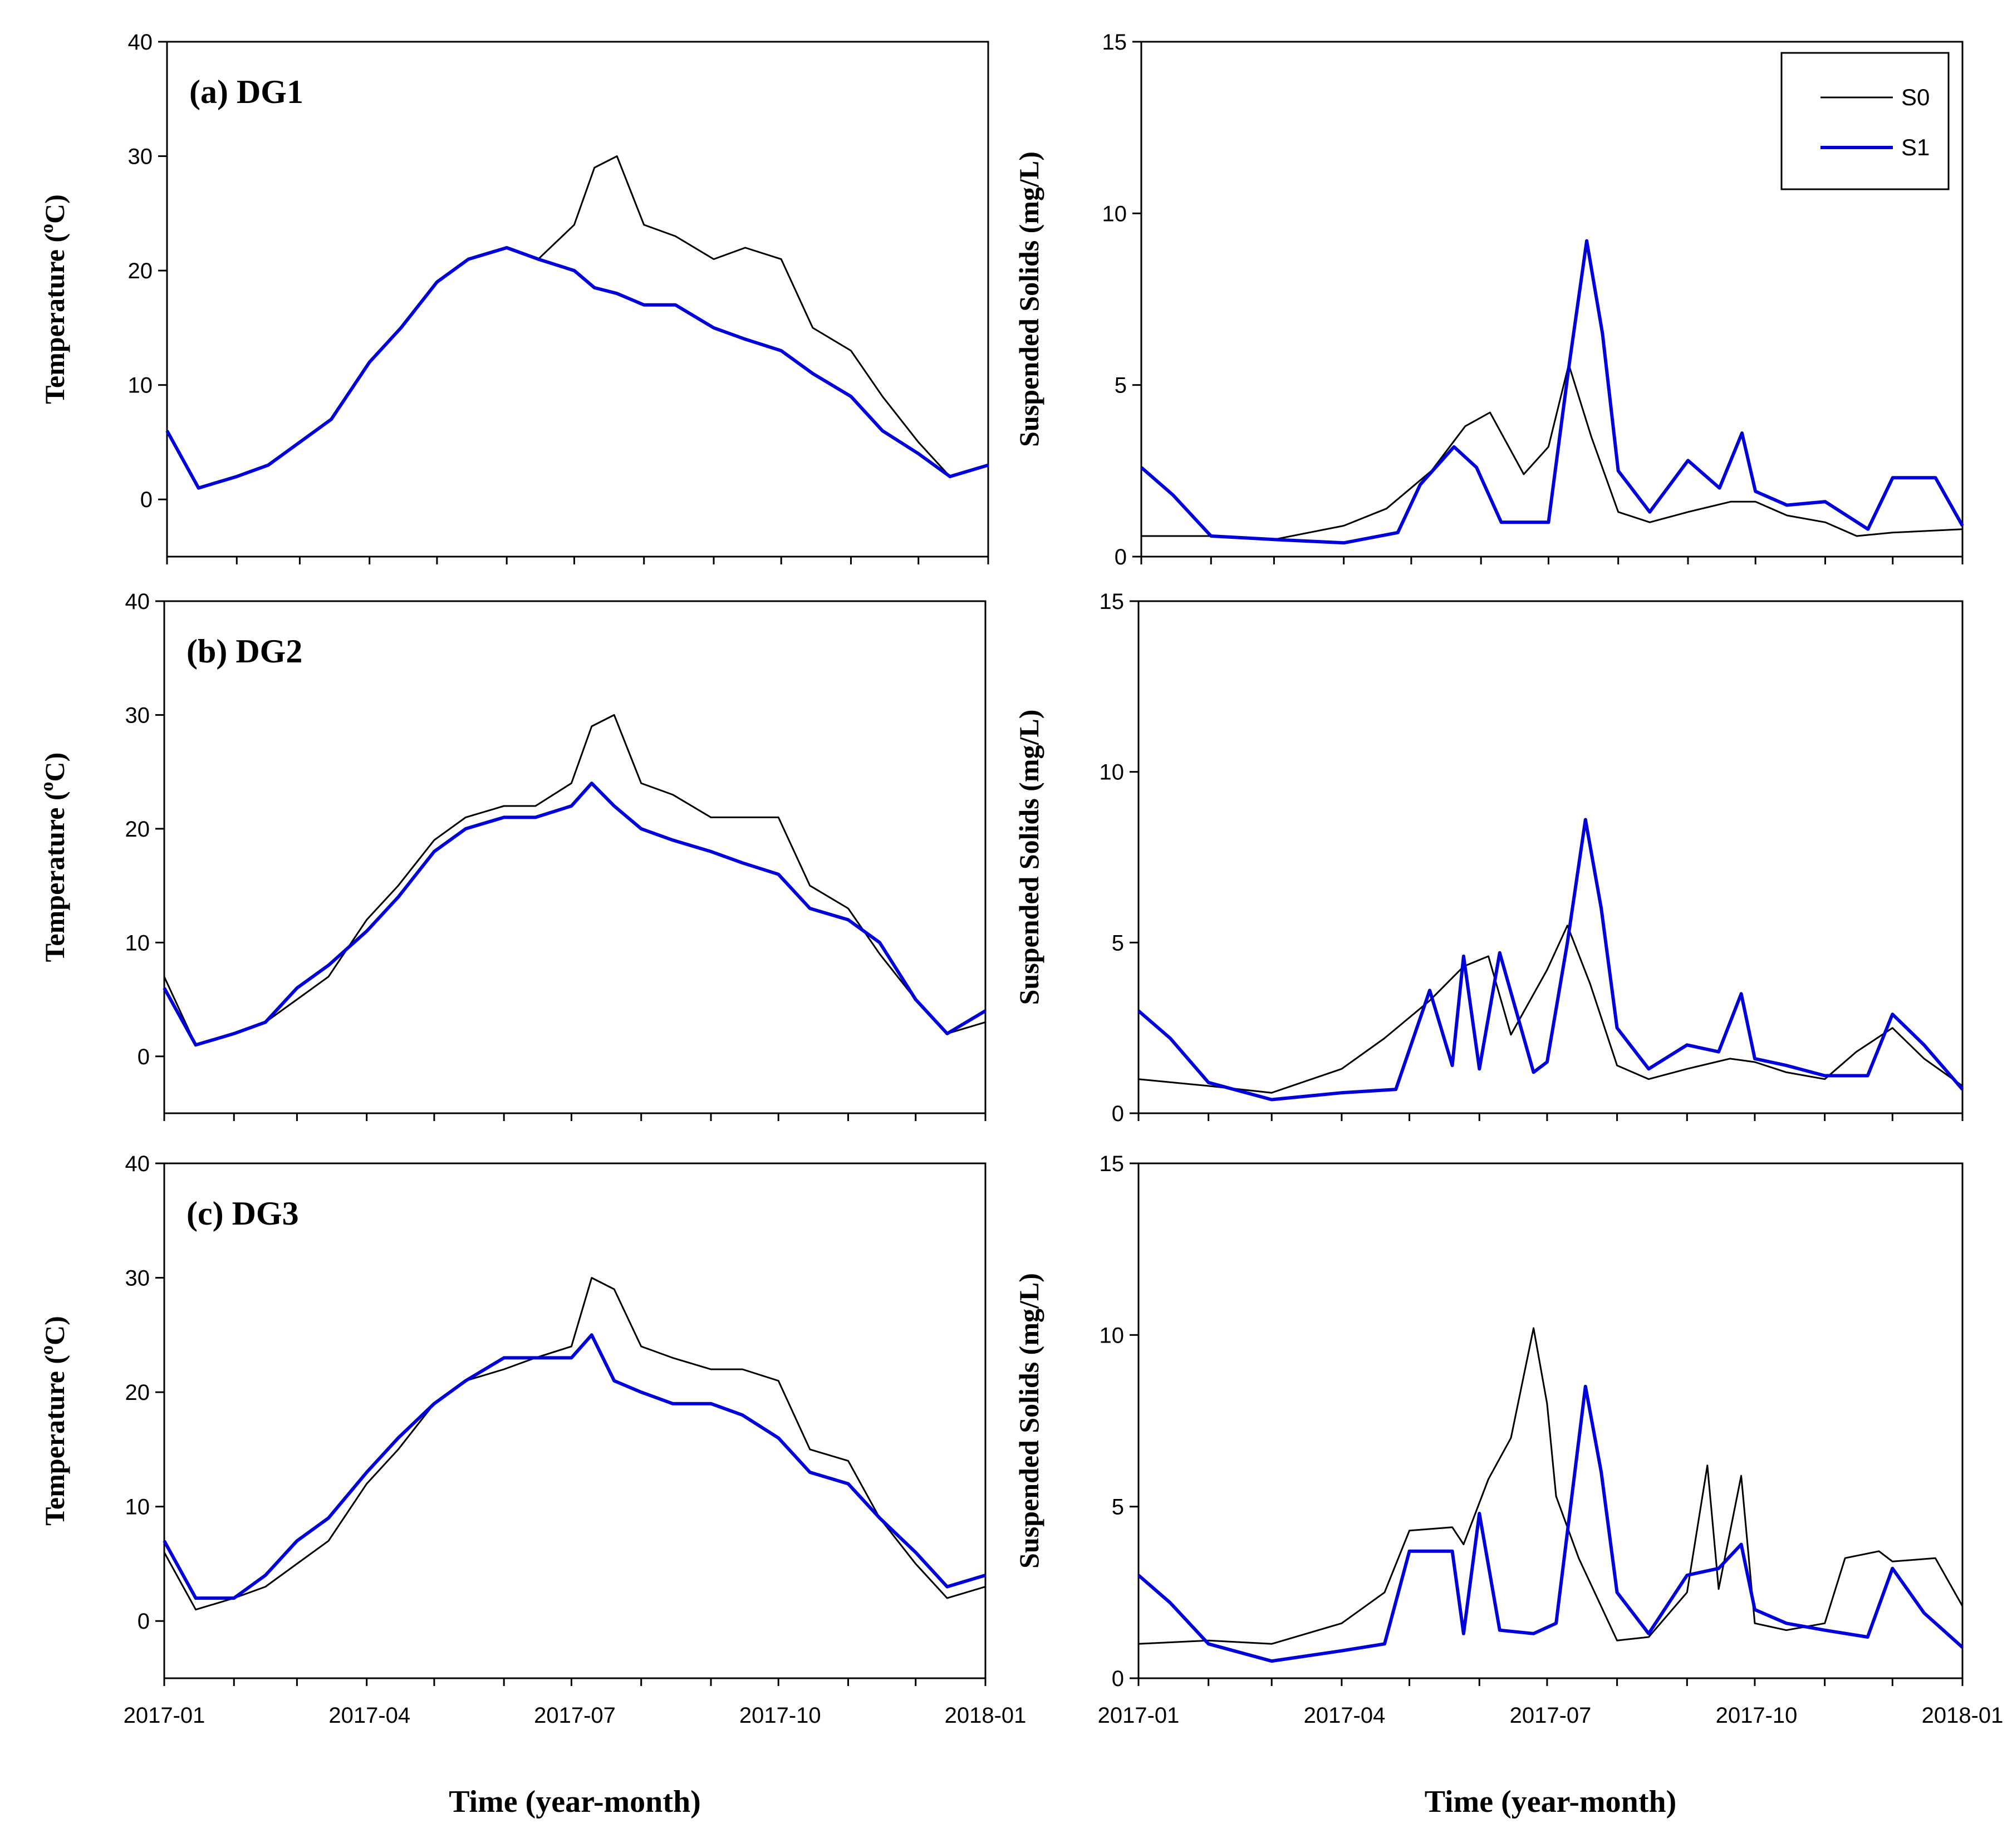  I want to click on legend-box, so click(1865, 121).